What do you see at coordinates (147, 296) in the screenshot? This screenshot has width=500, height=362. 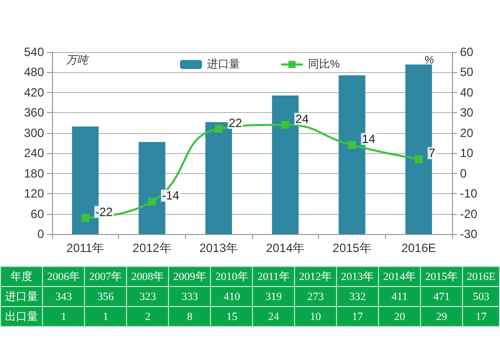 I see `data-label: 323` at bounding box center [147, 296].